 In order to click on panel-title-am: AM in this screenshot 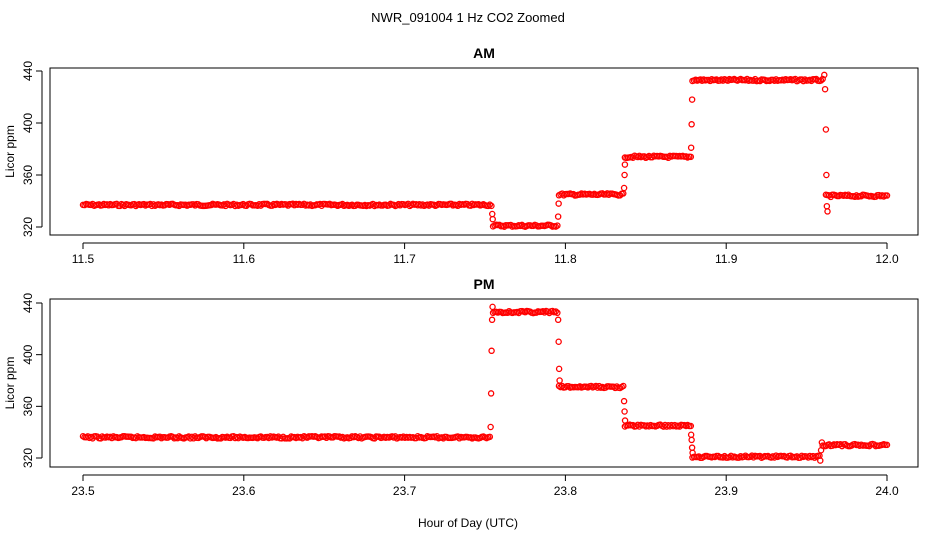, I will do `click(484, 53)`.